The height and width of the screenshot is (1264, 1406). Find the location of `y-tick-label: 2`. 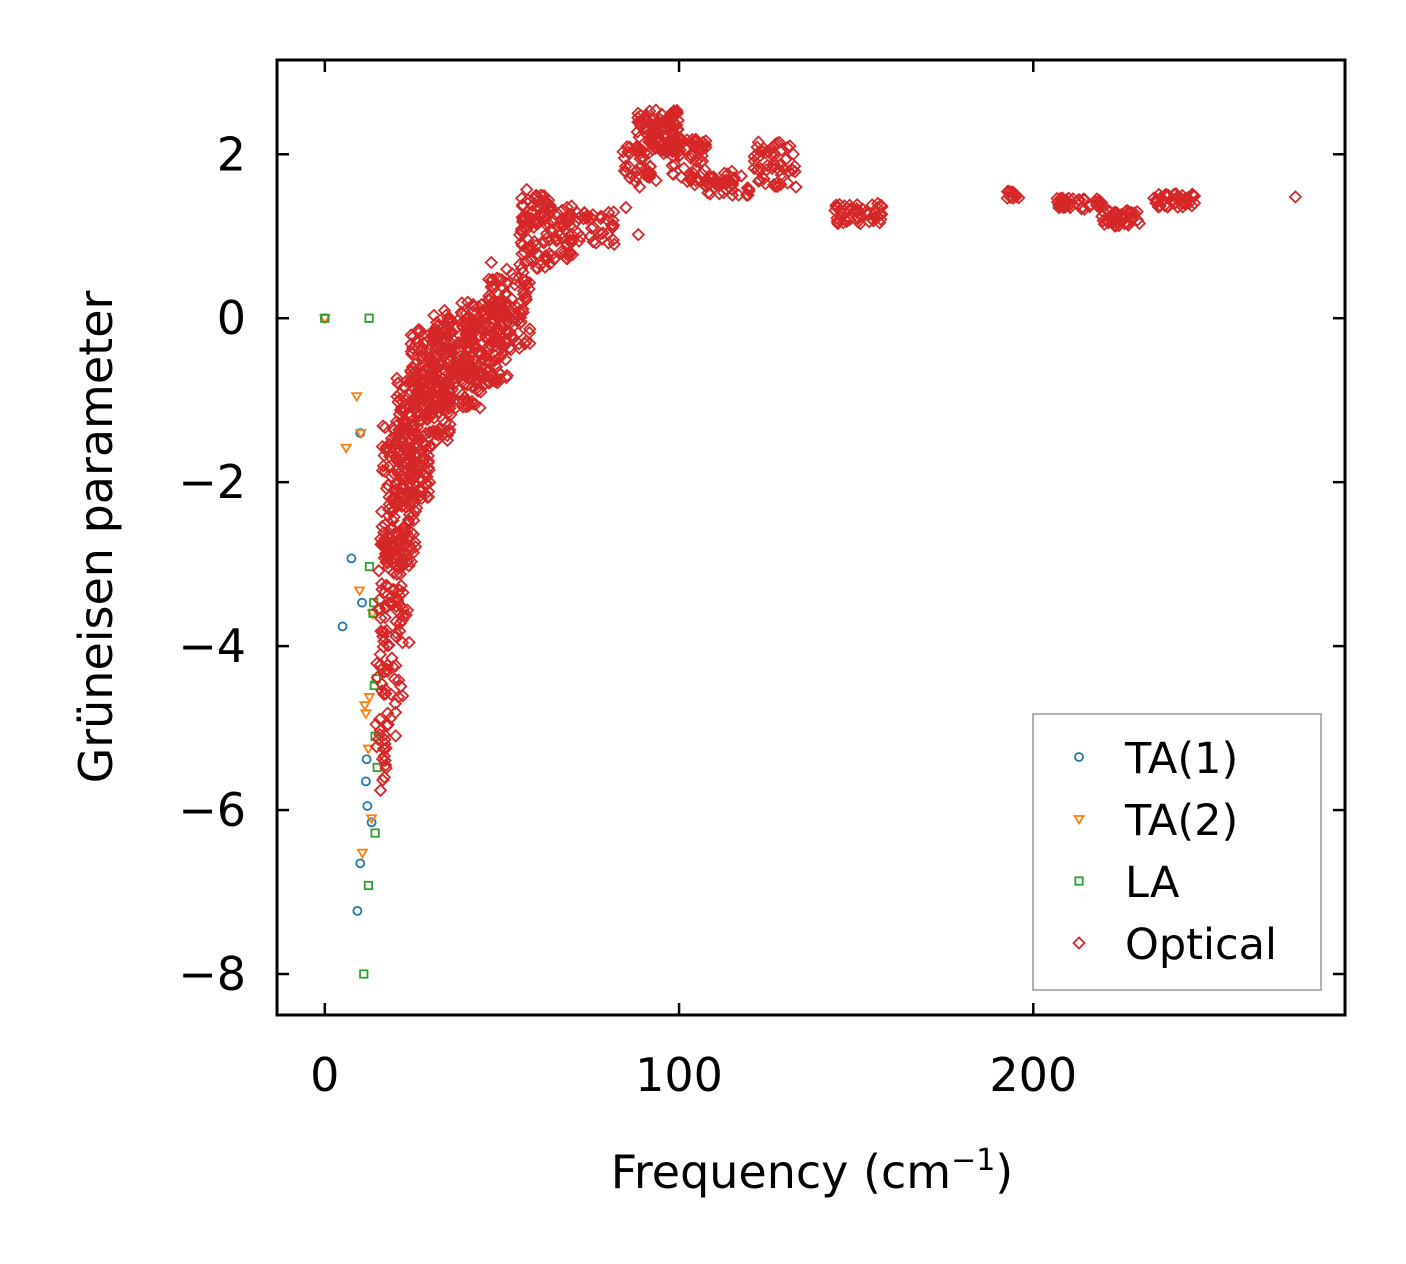

y-tick-label: 2 is located at coordinates (231, 154).